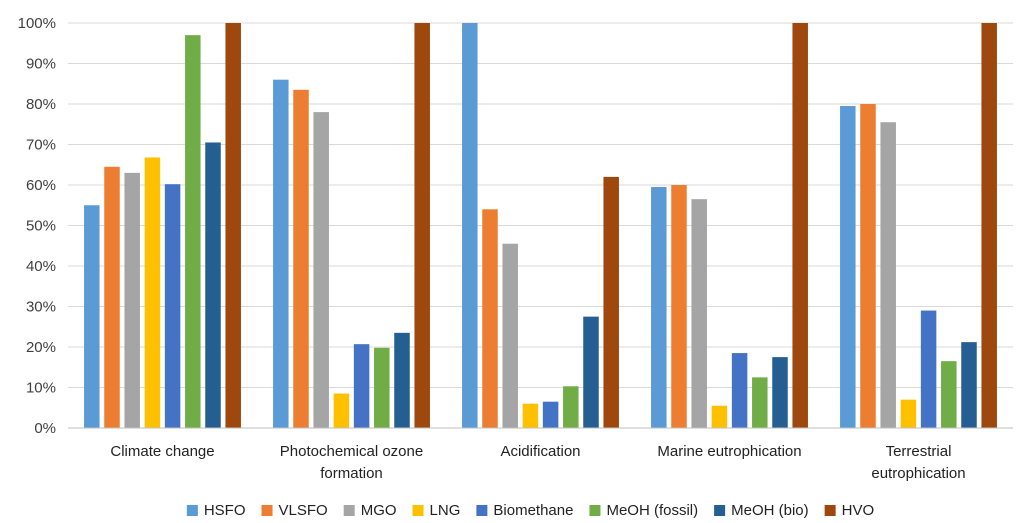 The height and width of the screenshot is (523, 1021). What do you see at coordinates (41, 145) in the screenshot?
I see `y-tick-label: 70%` at bounding box center [41, 145].